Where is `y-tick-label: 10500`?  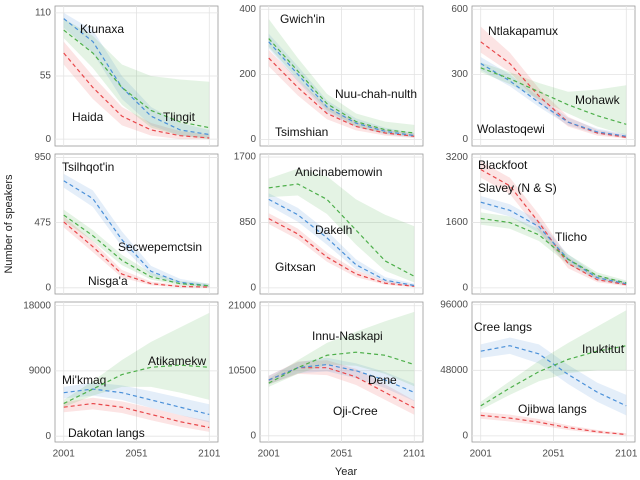 y-tick-label: 10500 is located at coordinates (242, 370).